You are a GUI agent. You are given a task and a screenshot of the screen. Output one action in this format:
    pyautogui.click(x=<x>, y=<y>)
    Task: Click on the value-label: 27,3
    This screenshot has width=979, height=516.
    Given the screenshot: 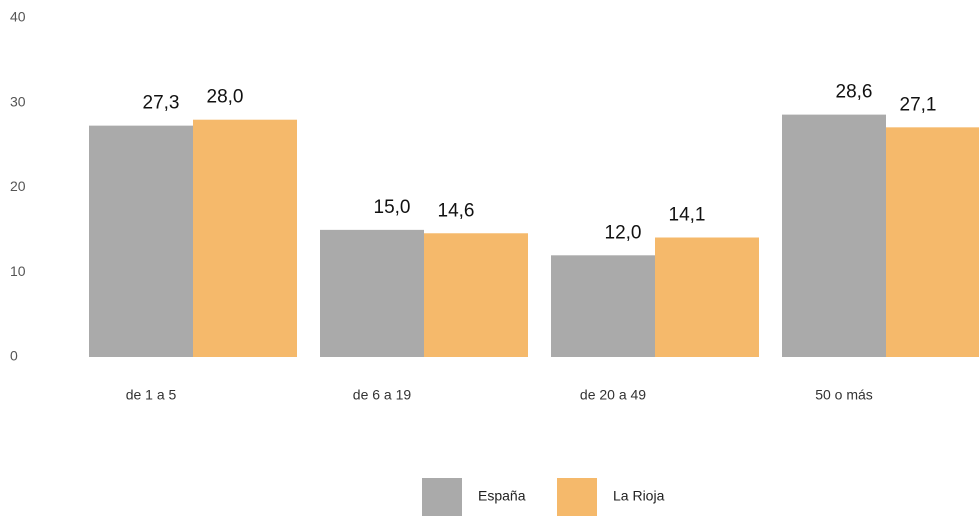 What is the action you would take?
    pyautogui.click(x=161, y=103)
    